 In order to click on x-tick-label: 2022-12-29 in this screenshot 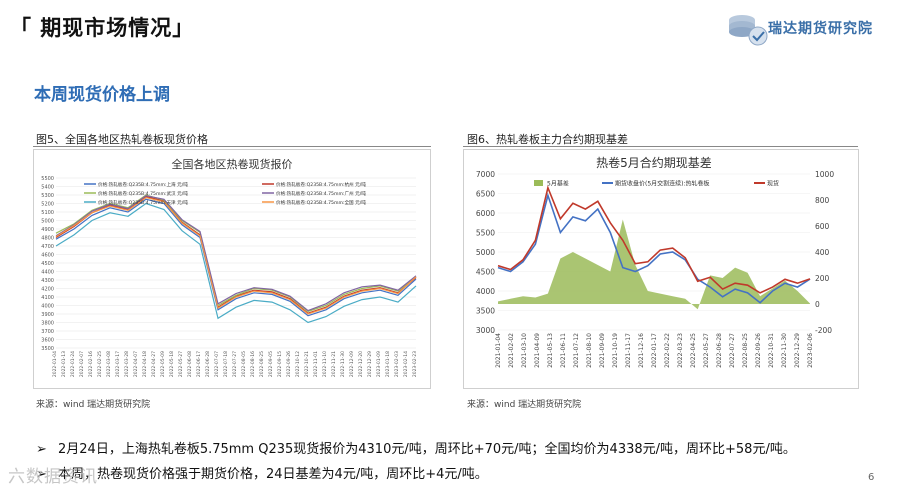, I will do `click(797, 350)`.